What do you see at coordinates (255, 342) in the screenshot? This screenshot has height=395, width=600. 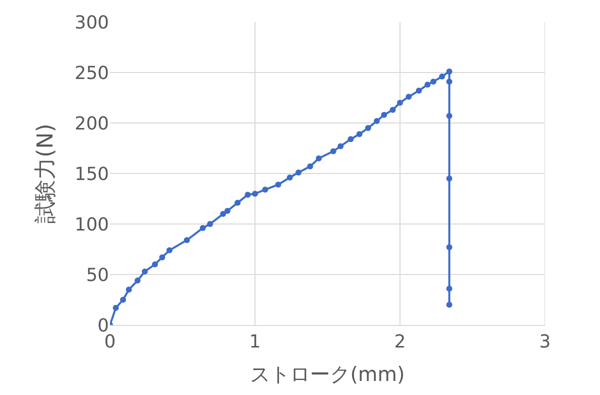 I see `x-tick-label: 1` at bounding box center [255, 342].